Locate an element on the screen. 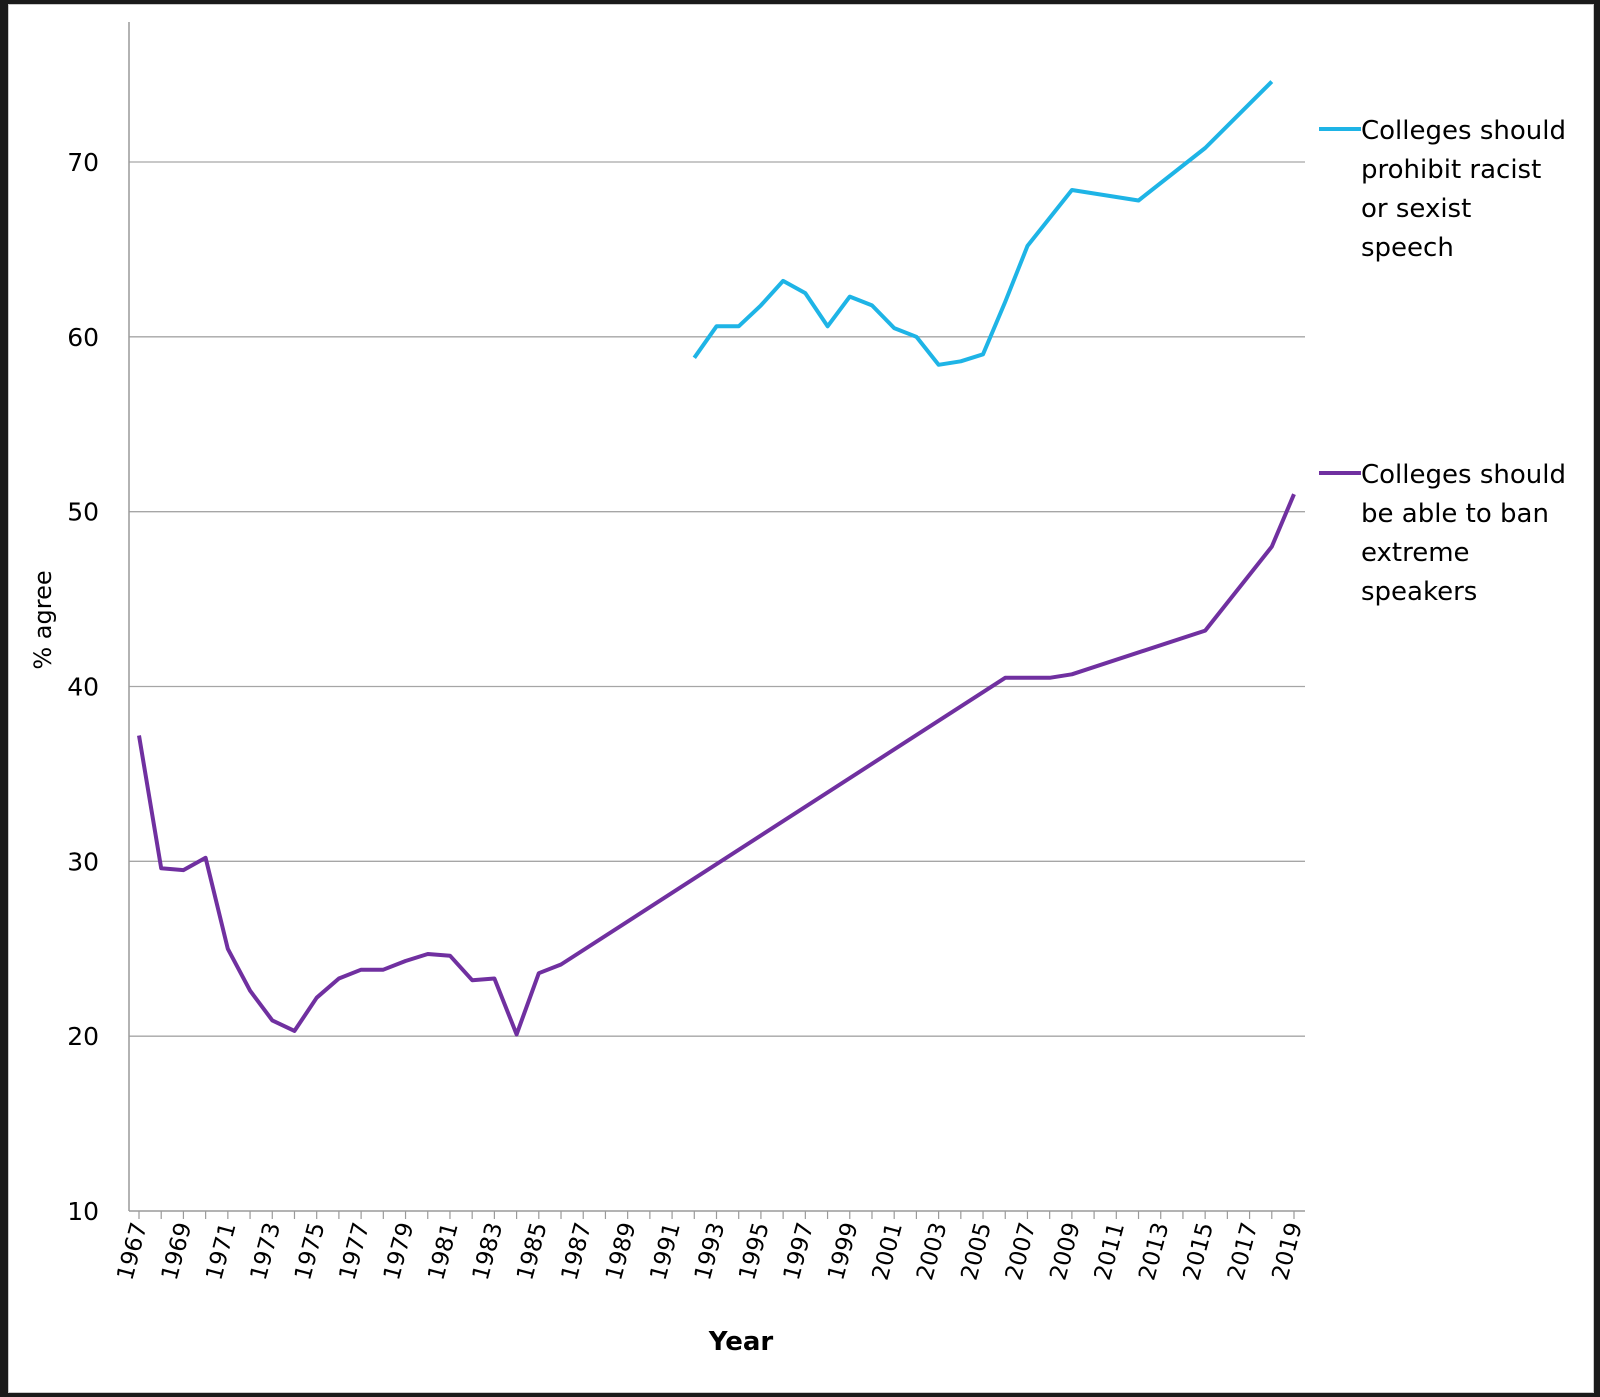 The width and height of the screenshot is (1600, 1397). x-tick-label: 2011 is located at coordinates (1110, 1251).